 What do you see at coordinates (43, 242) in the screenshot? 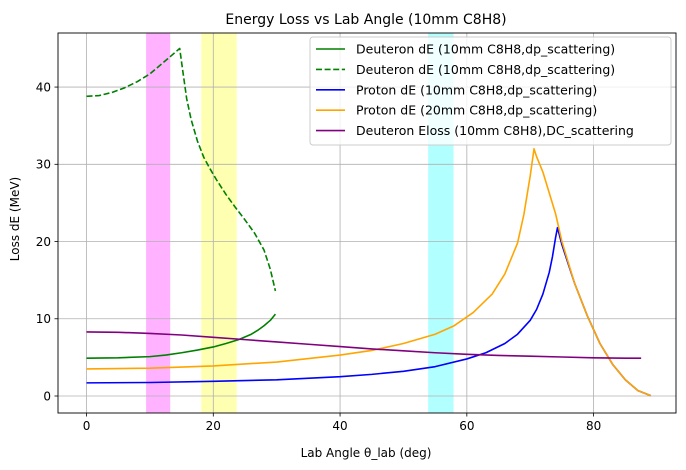
I see `y-tick-label: 20` at bounding box center [43, 242].